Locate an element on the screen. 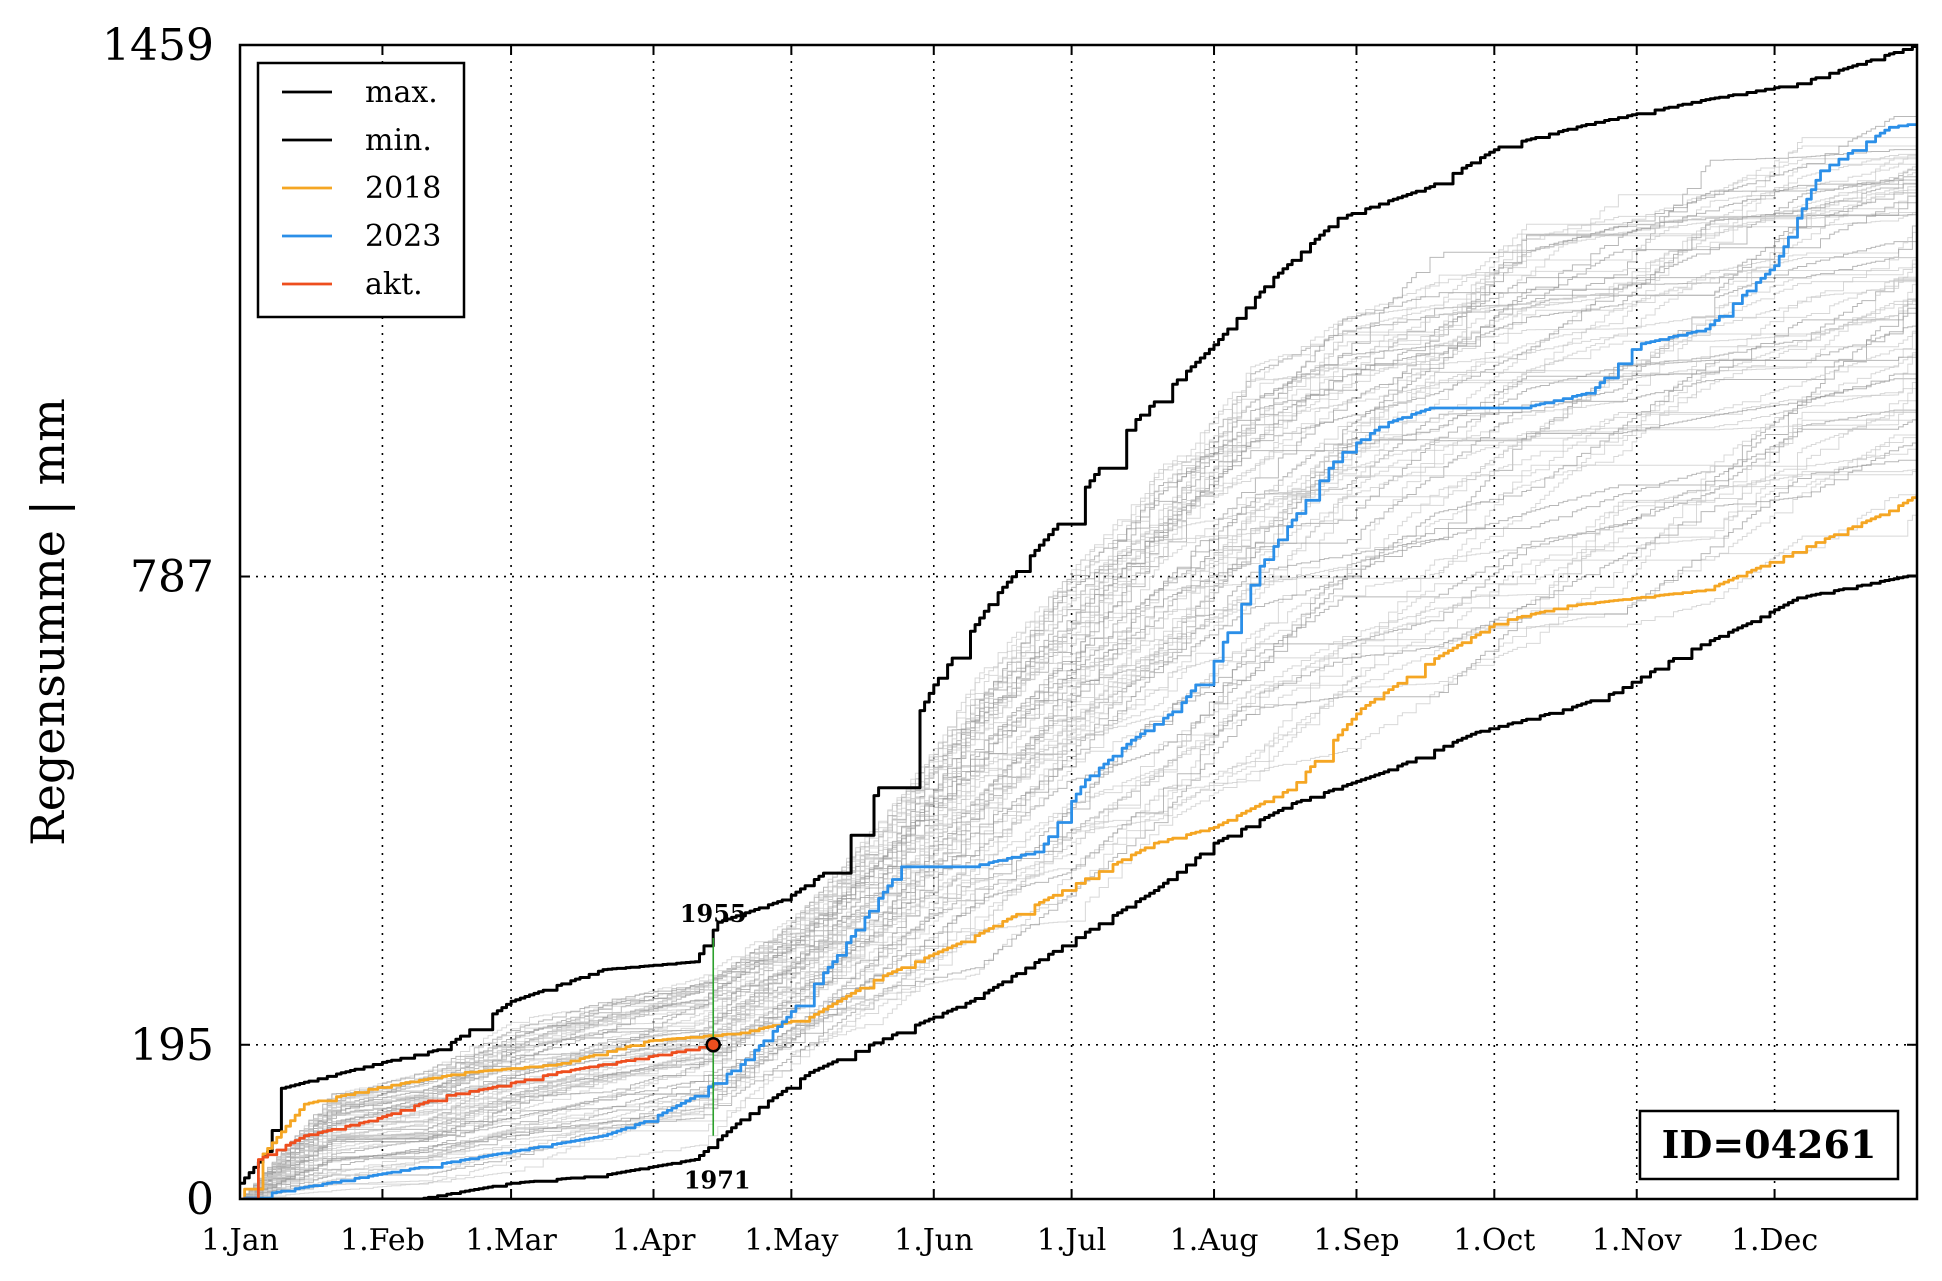 This screenshot has height=1281, width=1942. id-box: ID=04261 is located at coordinates (1769, 1145).